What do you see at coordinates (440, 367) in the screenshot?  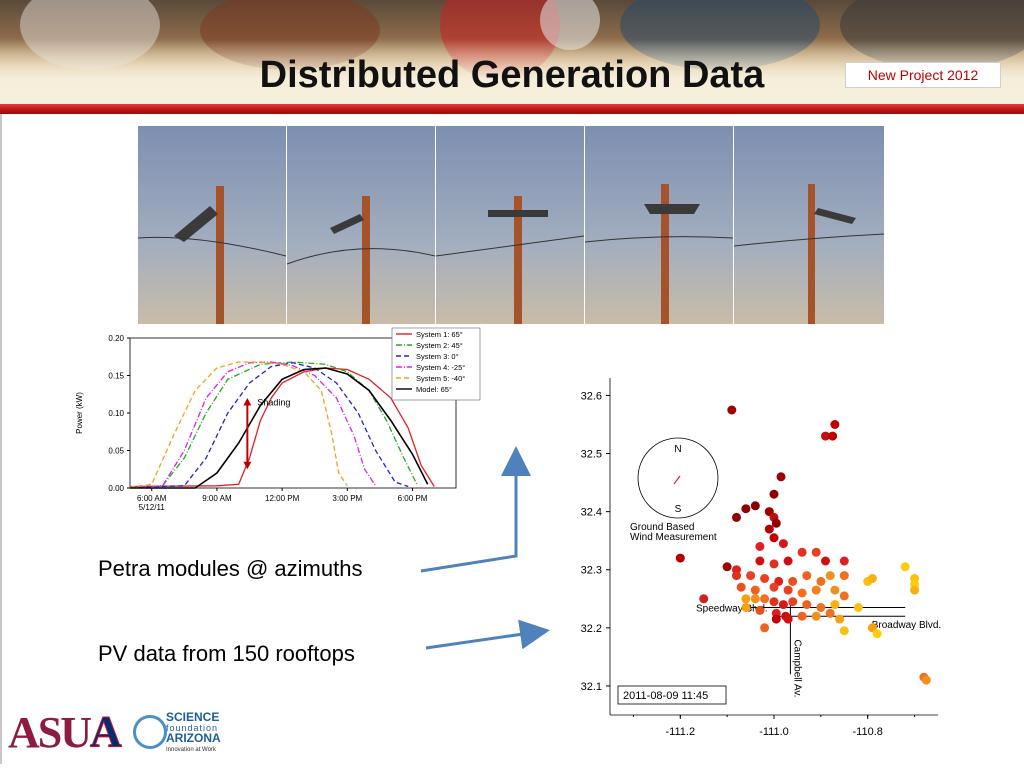 I see `legend-label: System 4: -25°` at bounding box center [440, 367].